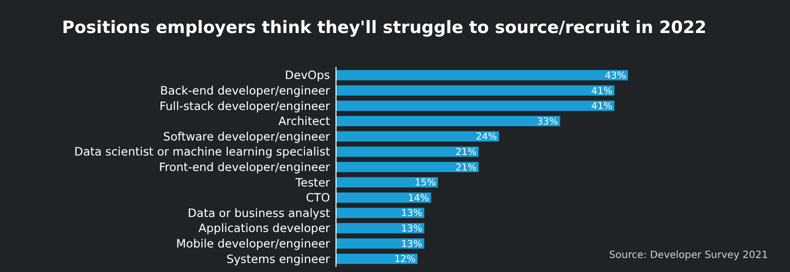 The image size is (790, 272). What do you see at coordinates (264, 228) in the screenshot?
I see `y-tick-label: Applications developer` at bounding box center [264, 228].